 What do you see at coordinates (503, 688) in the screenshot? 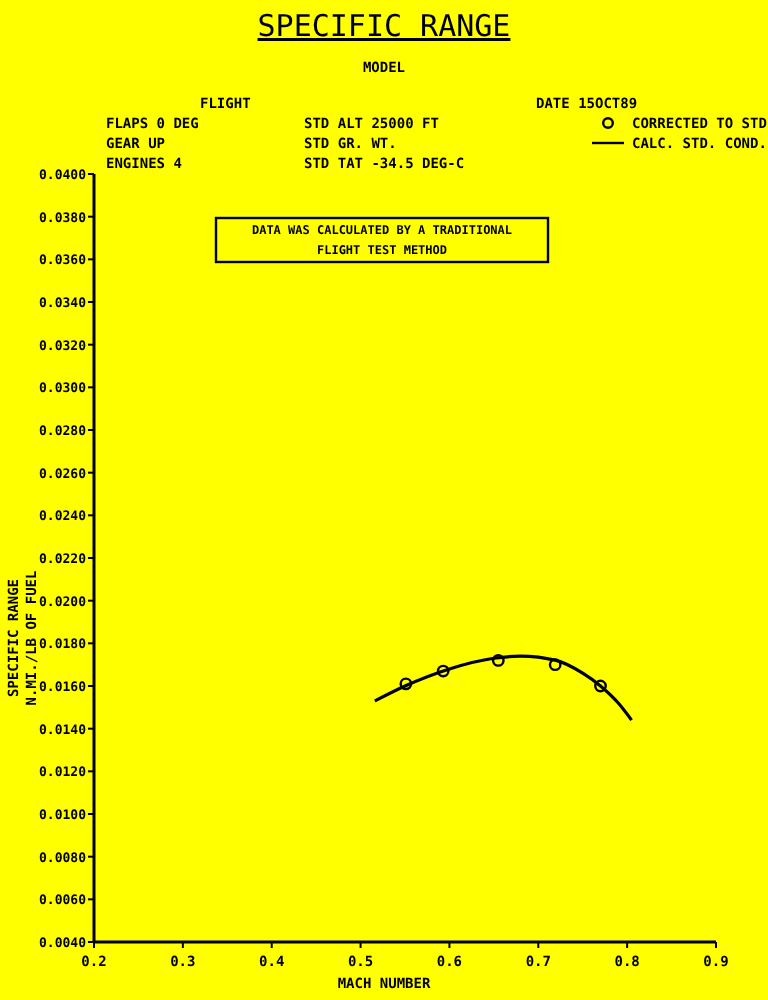
I see `line-series` at bounding box center [503, 688].